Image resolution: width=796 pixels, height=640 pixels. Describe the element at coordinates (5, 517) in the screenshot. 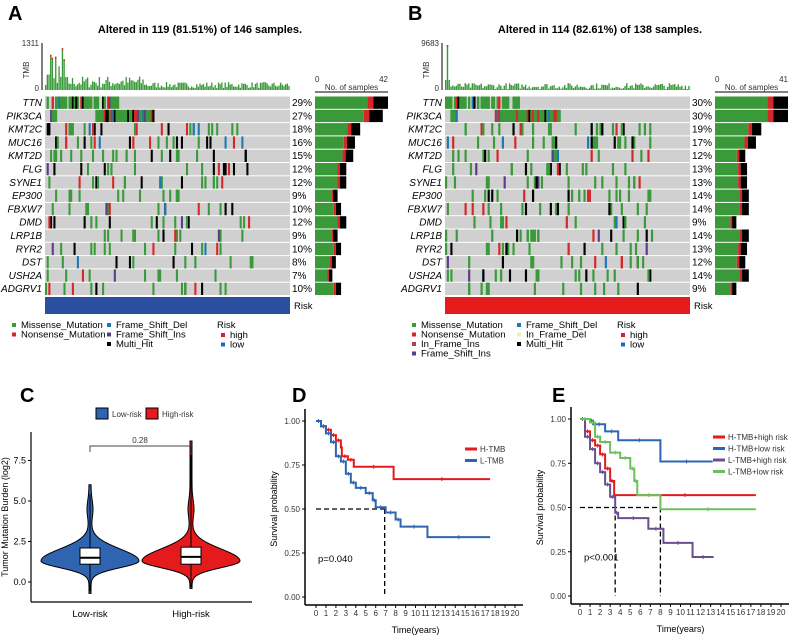

I see `y-axis-label: Tumor Mutation Burden (log2)` at that location.